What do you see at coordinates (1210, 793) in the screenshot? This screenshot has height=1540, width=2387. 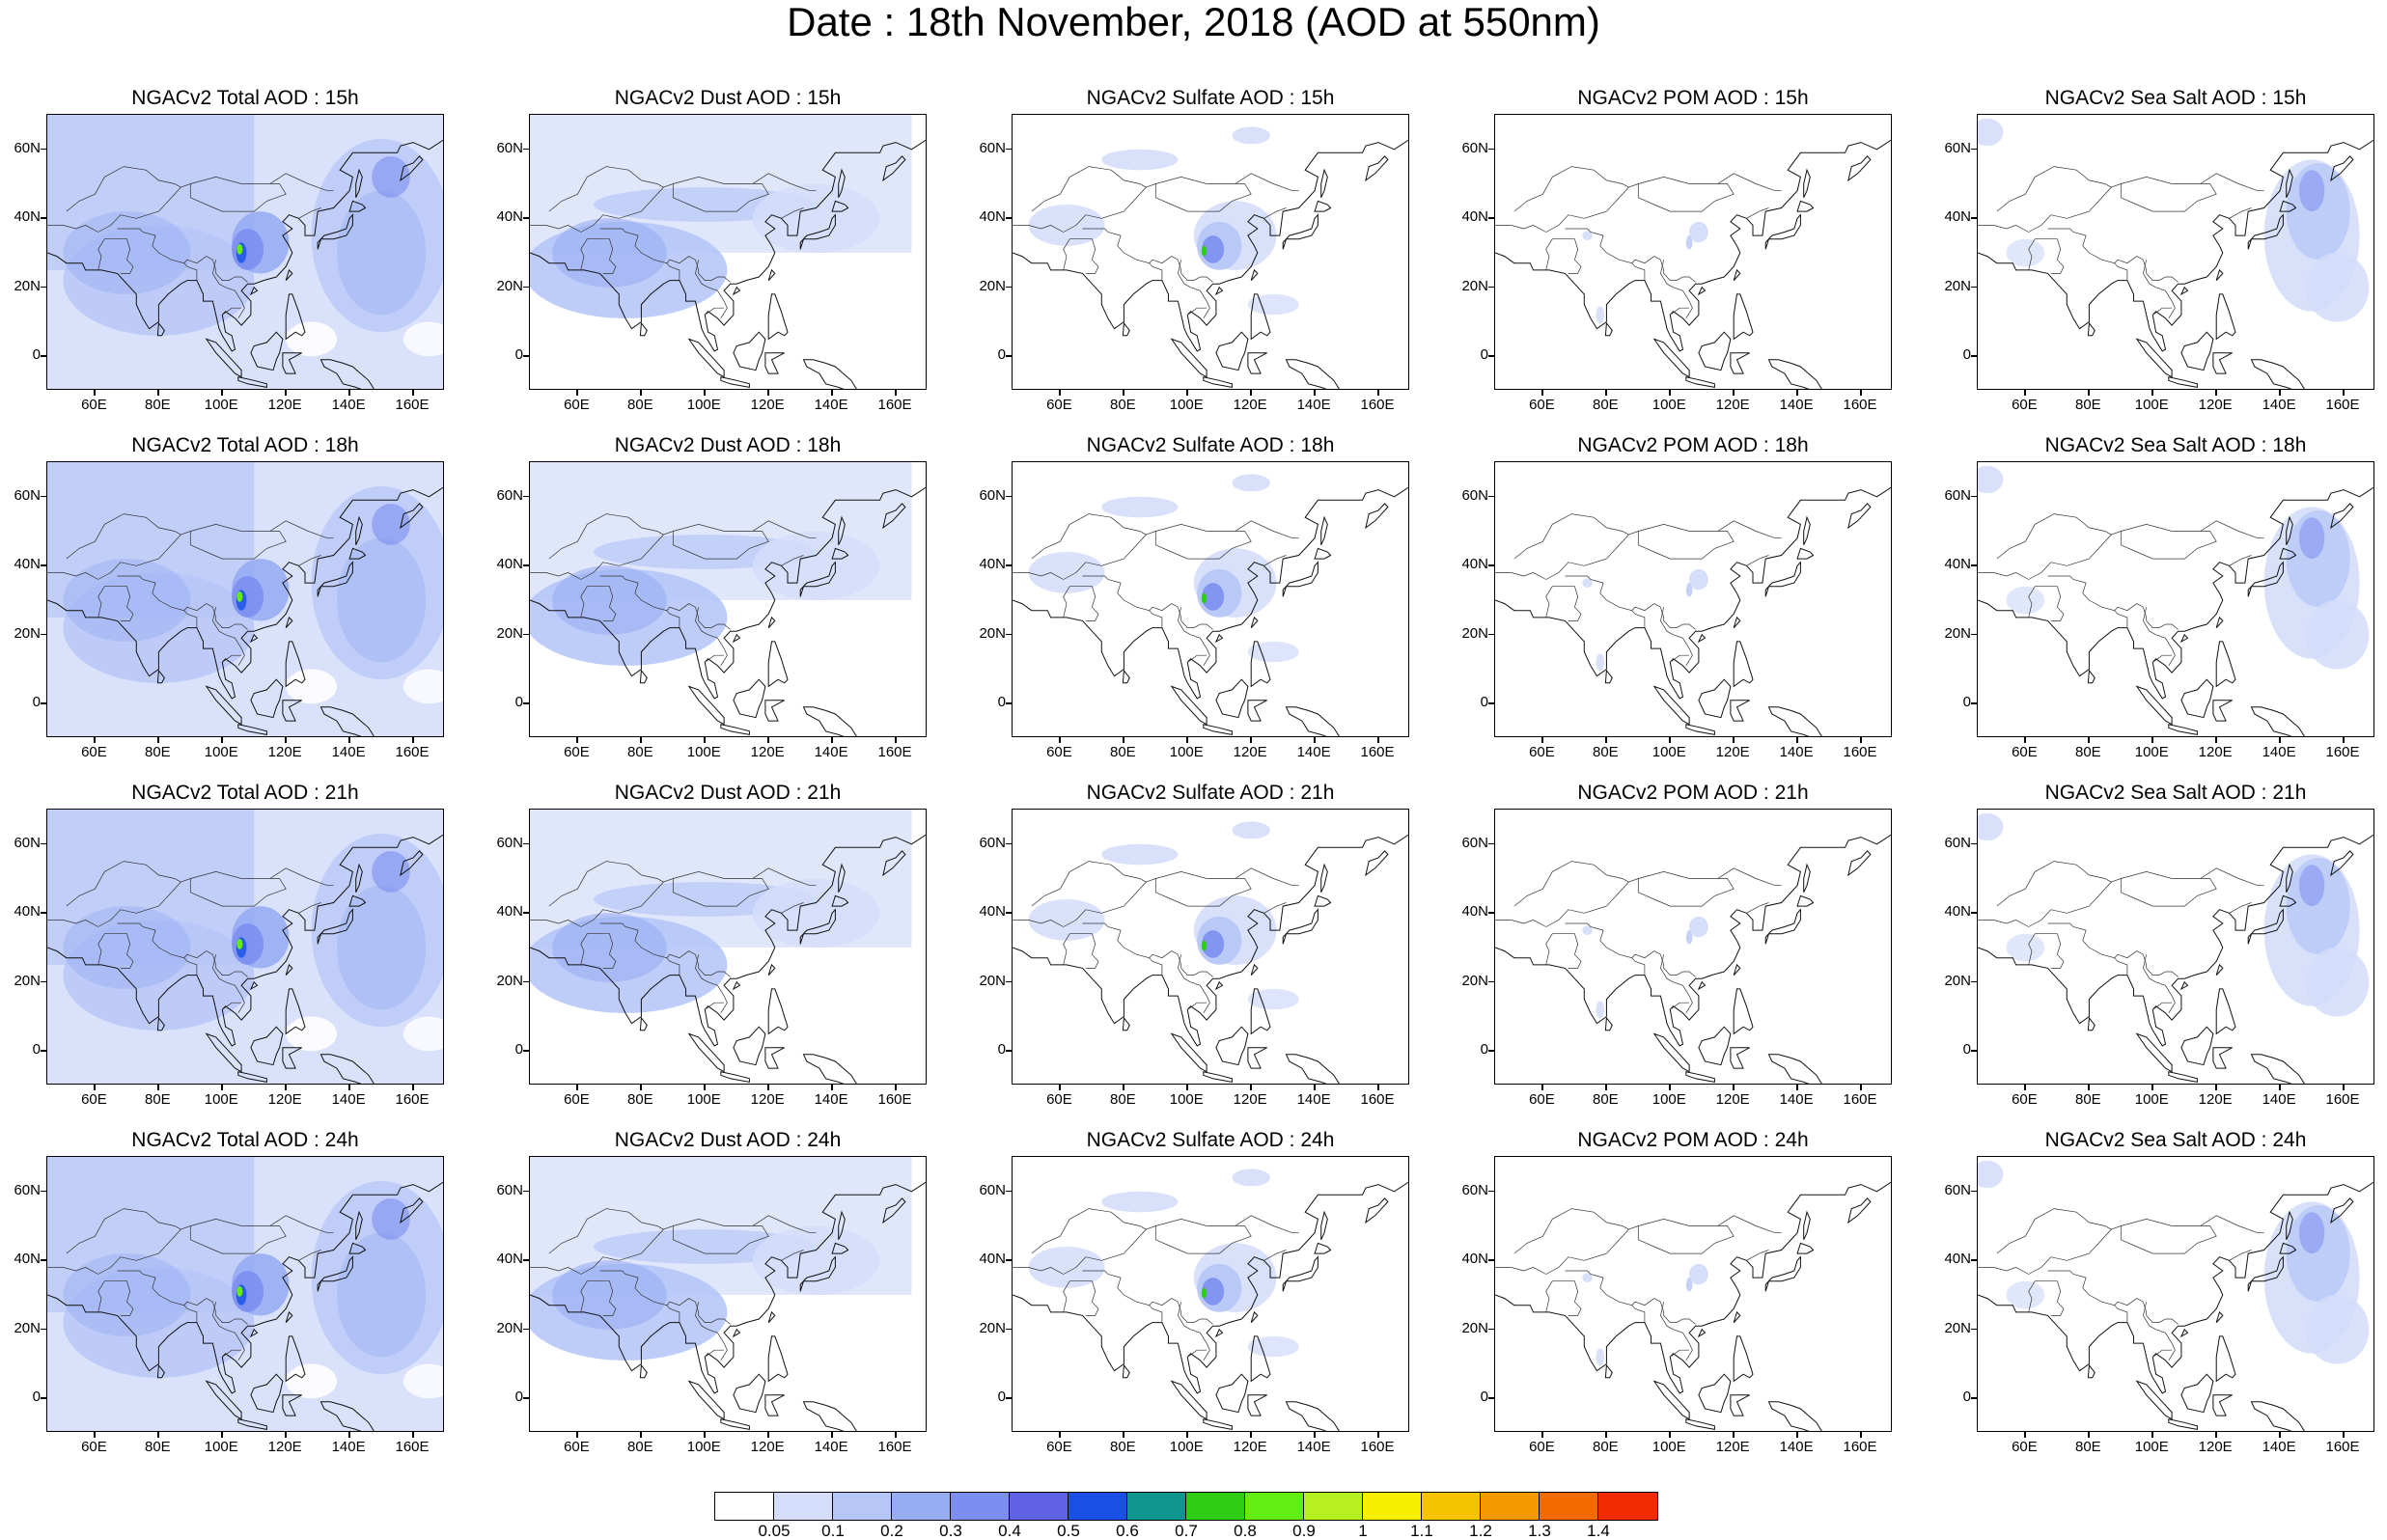 I see `panel-title: NGACv2 Sulfate AOD : 21h` at bounding box center [1210, 793].